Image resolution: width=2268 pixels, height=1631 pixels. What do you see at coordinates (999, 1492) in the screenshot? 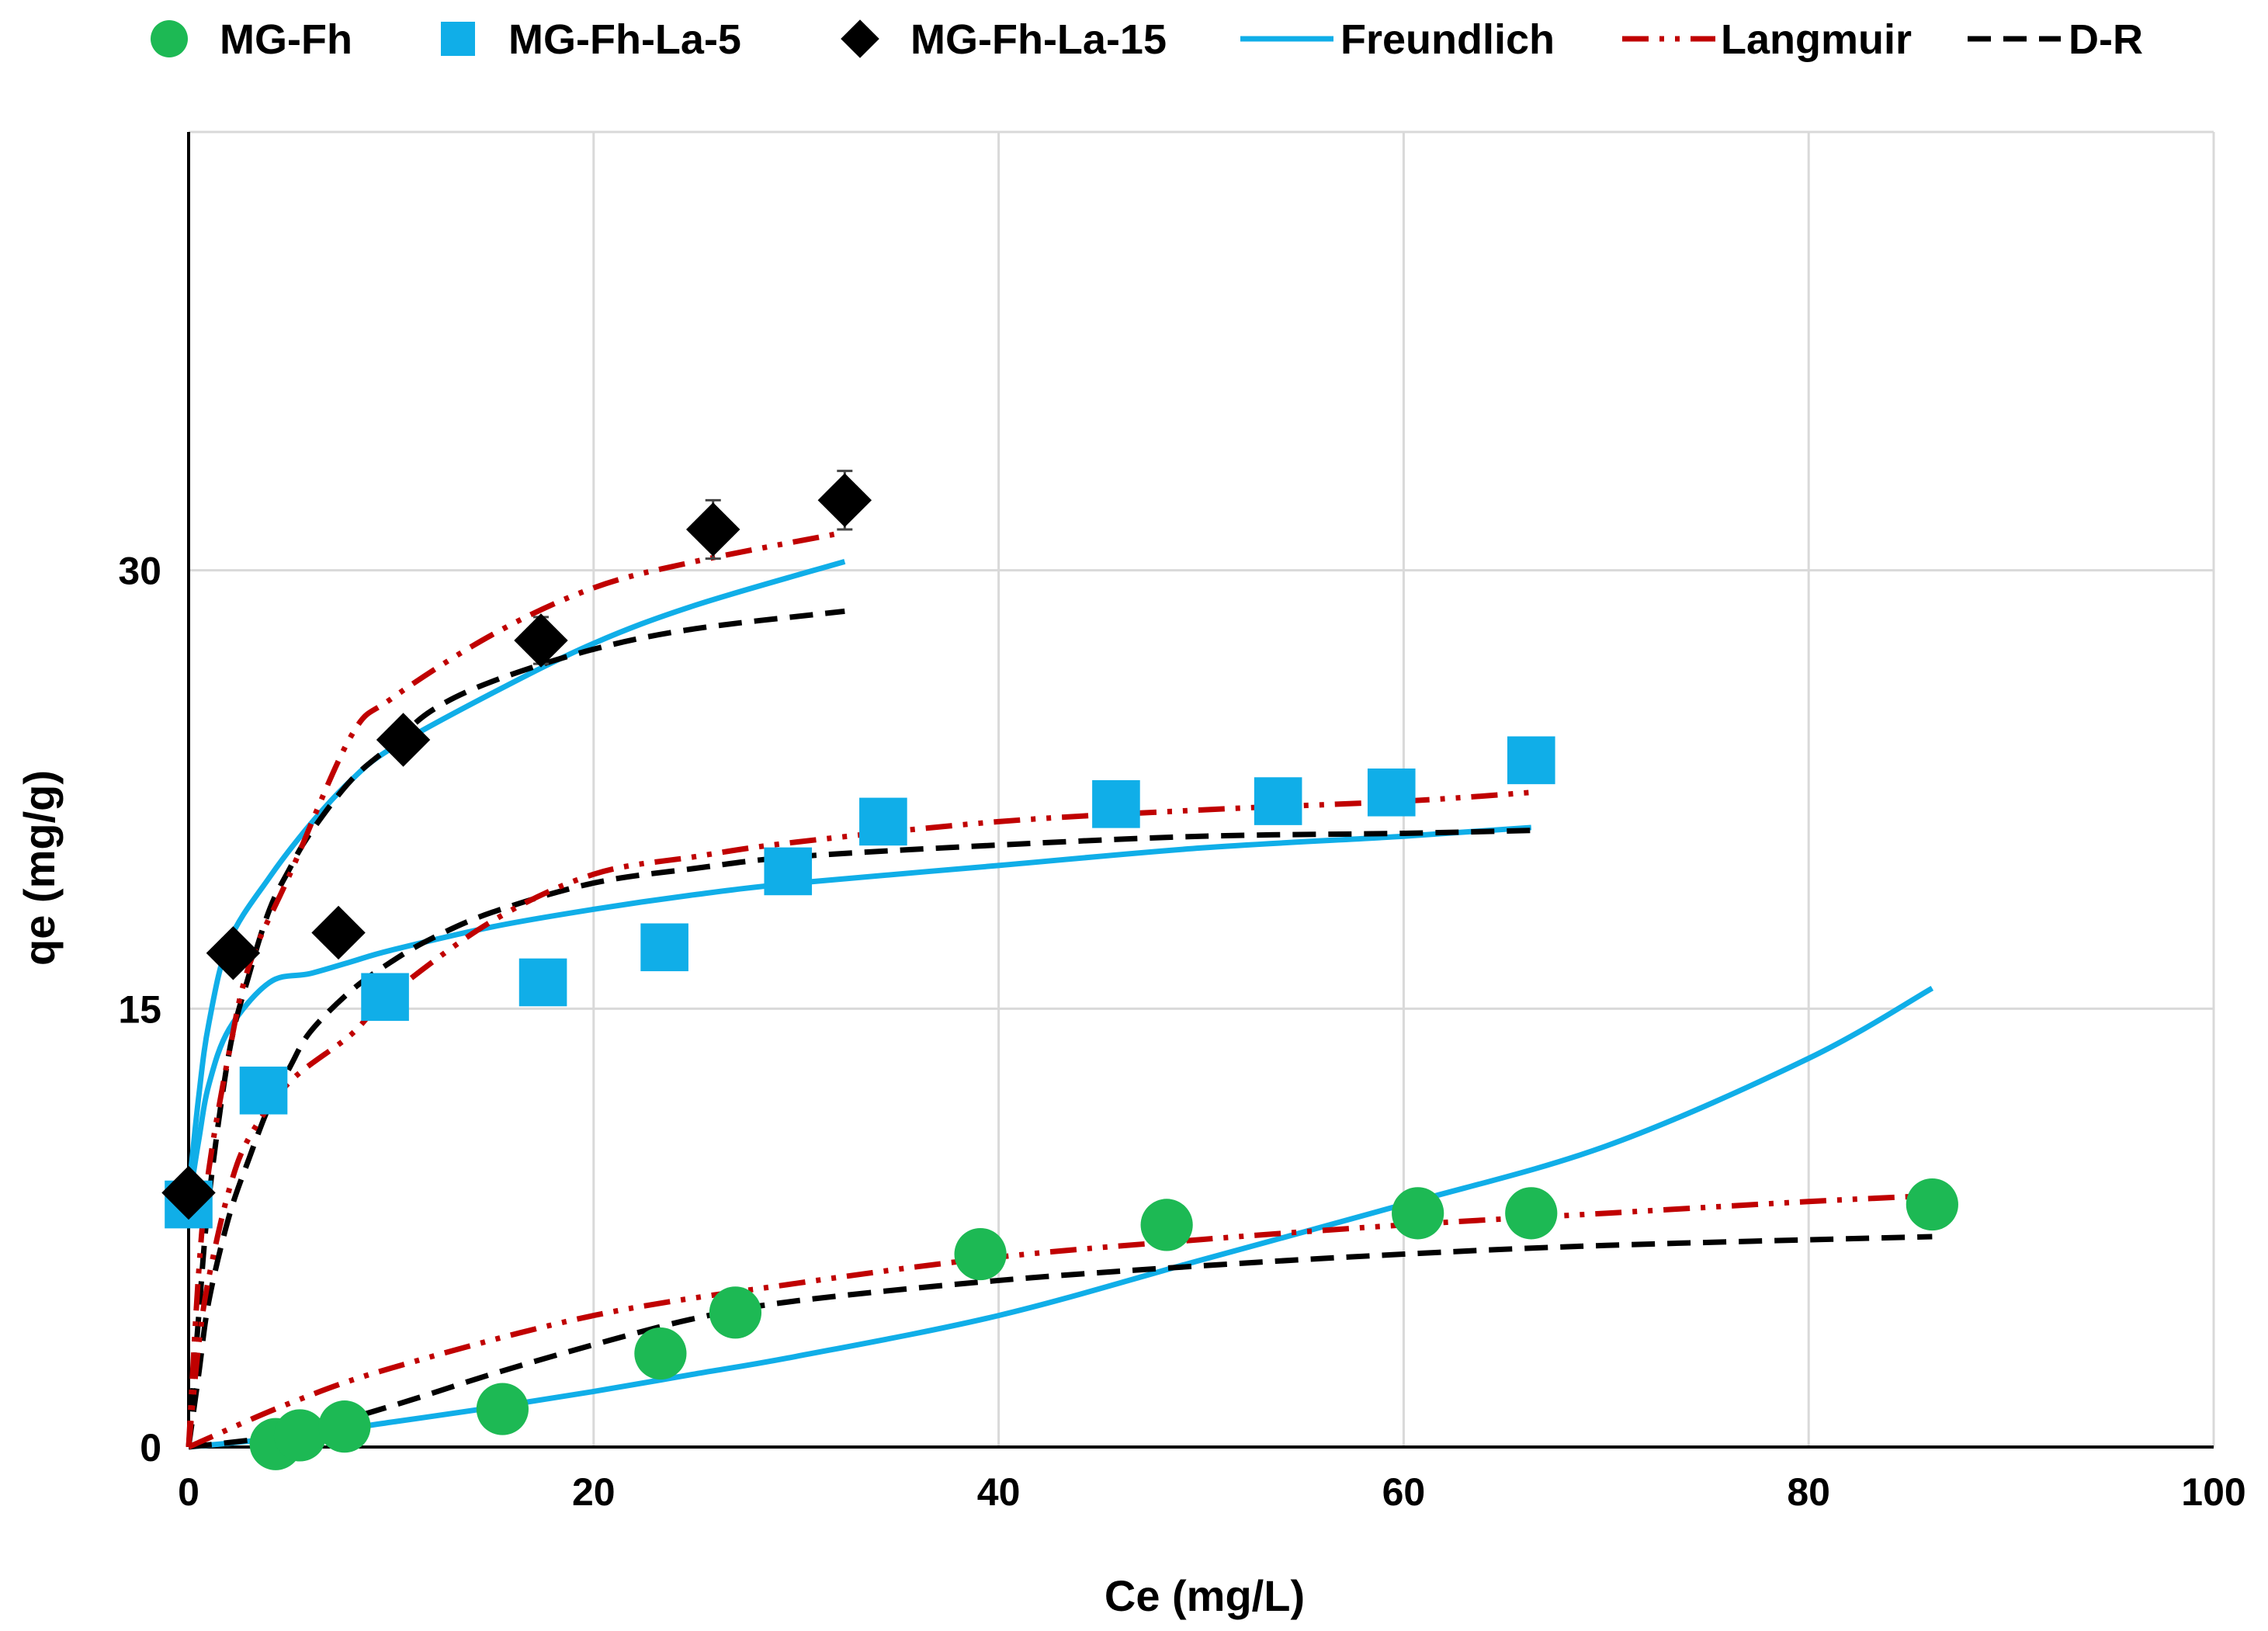
I see `x-tick-label: 40` at bounding box center [999, 1492].